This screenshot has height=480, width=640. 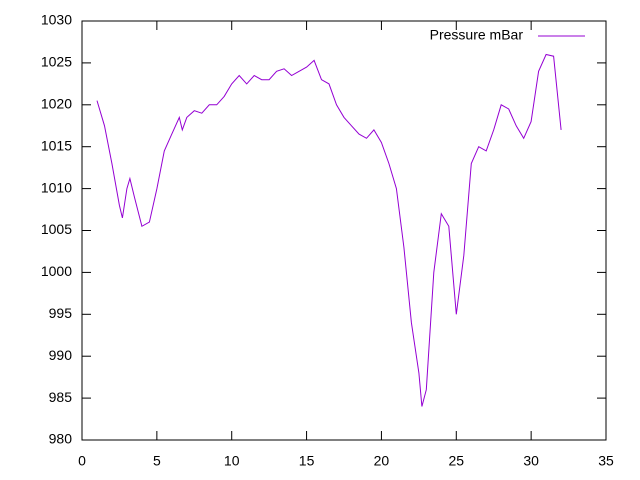 What do you see at coordinates (477, 35) in the screenshot?
I see `legend-label: Pressure mBar` at bounding box center [477, 35].